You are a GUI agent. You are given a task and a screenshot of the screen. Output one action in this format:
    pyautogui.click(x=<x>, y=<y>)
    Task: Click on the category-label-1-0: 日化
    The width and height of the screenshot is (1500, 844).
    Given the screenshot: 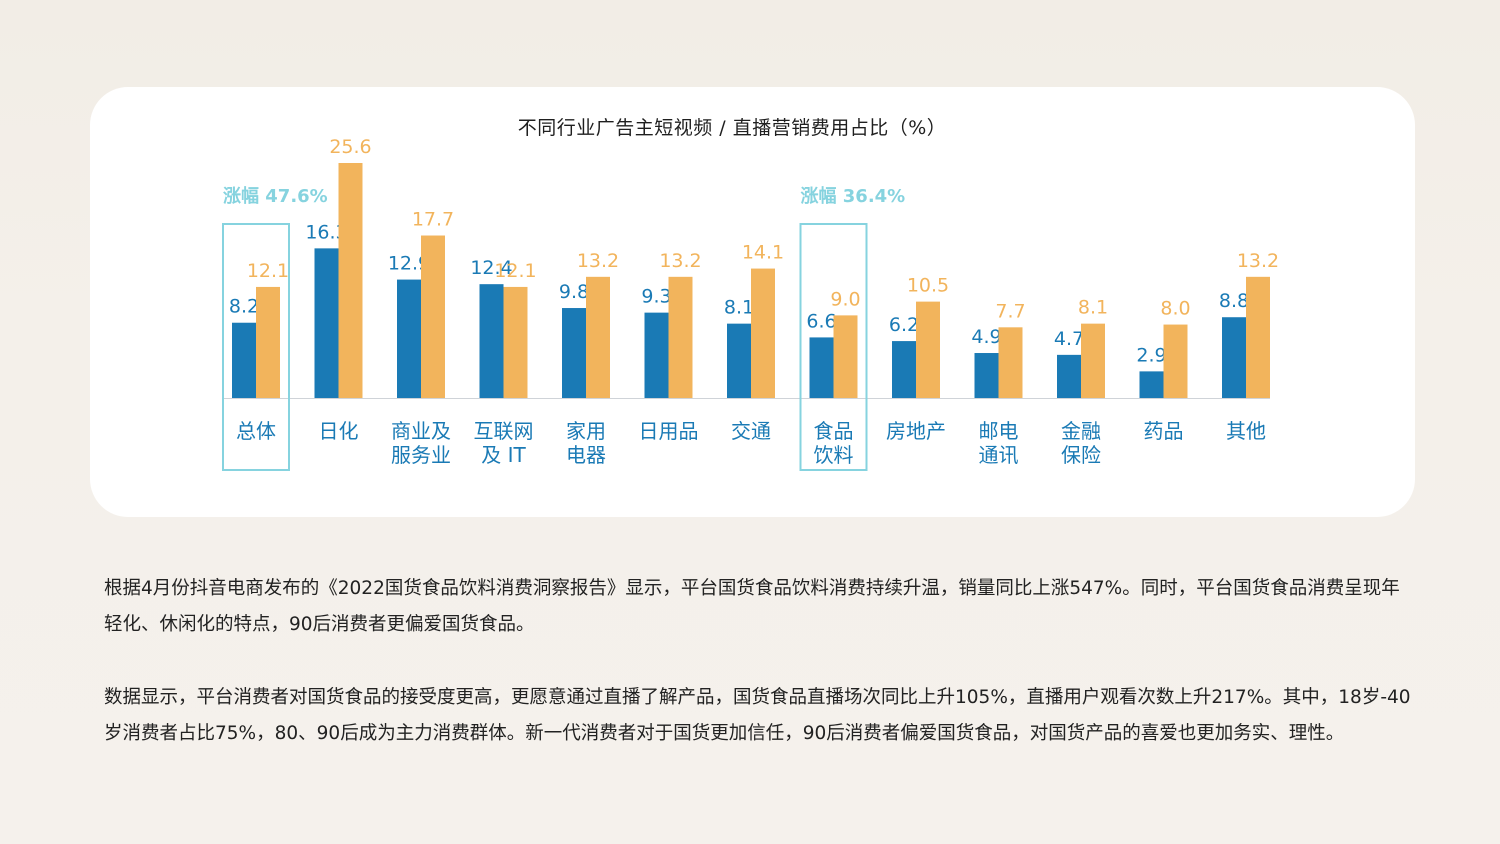 What is the action you would take?
    pyautogui.click(x=339, y=431)
    